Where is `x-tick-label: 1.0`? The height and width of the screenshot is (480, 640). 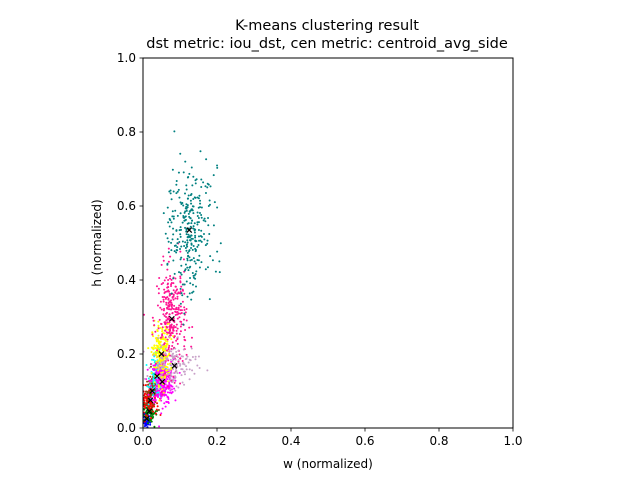 x-tick-label: 1.0 is located at coordinates (512, 441).